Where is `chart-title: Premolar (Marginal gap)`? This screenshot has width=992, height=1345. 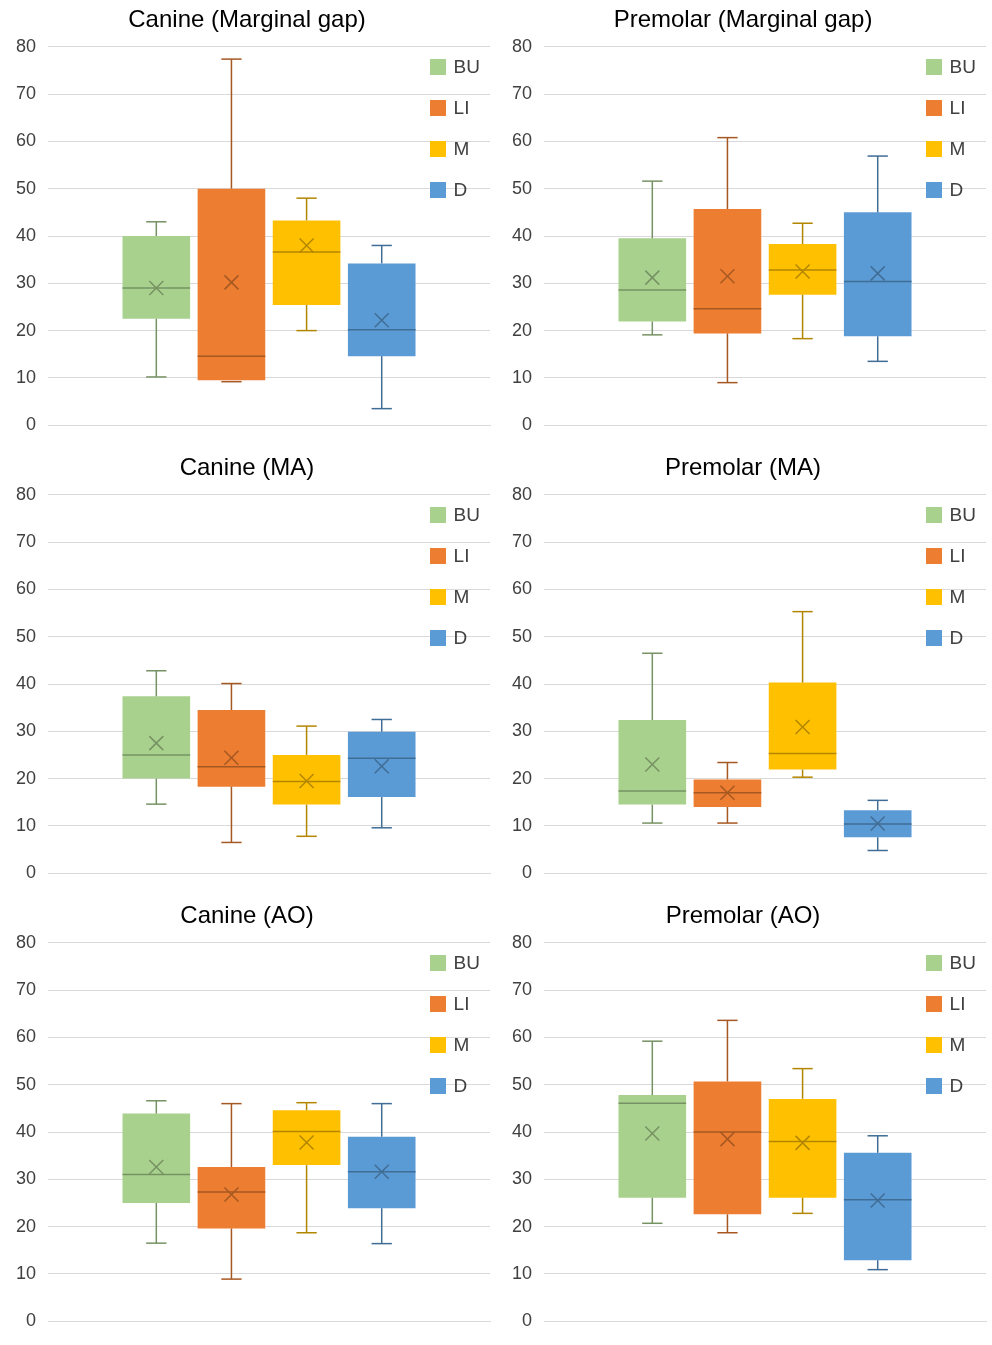
chart-title: Premolar (Marginal gap) is located at coordinates (743, 19).